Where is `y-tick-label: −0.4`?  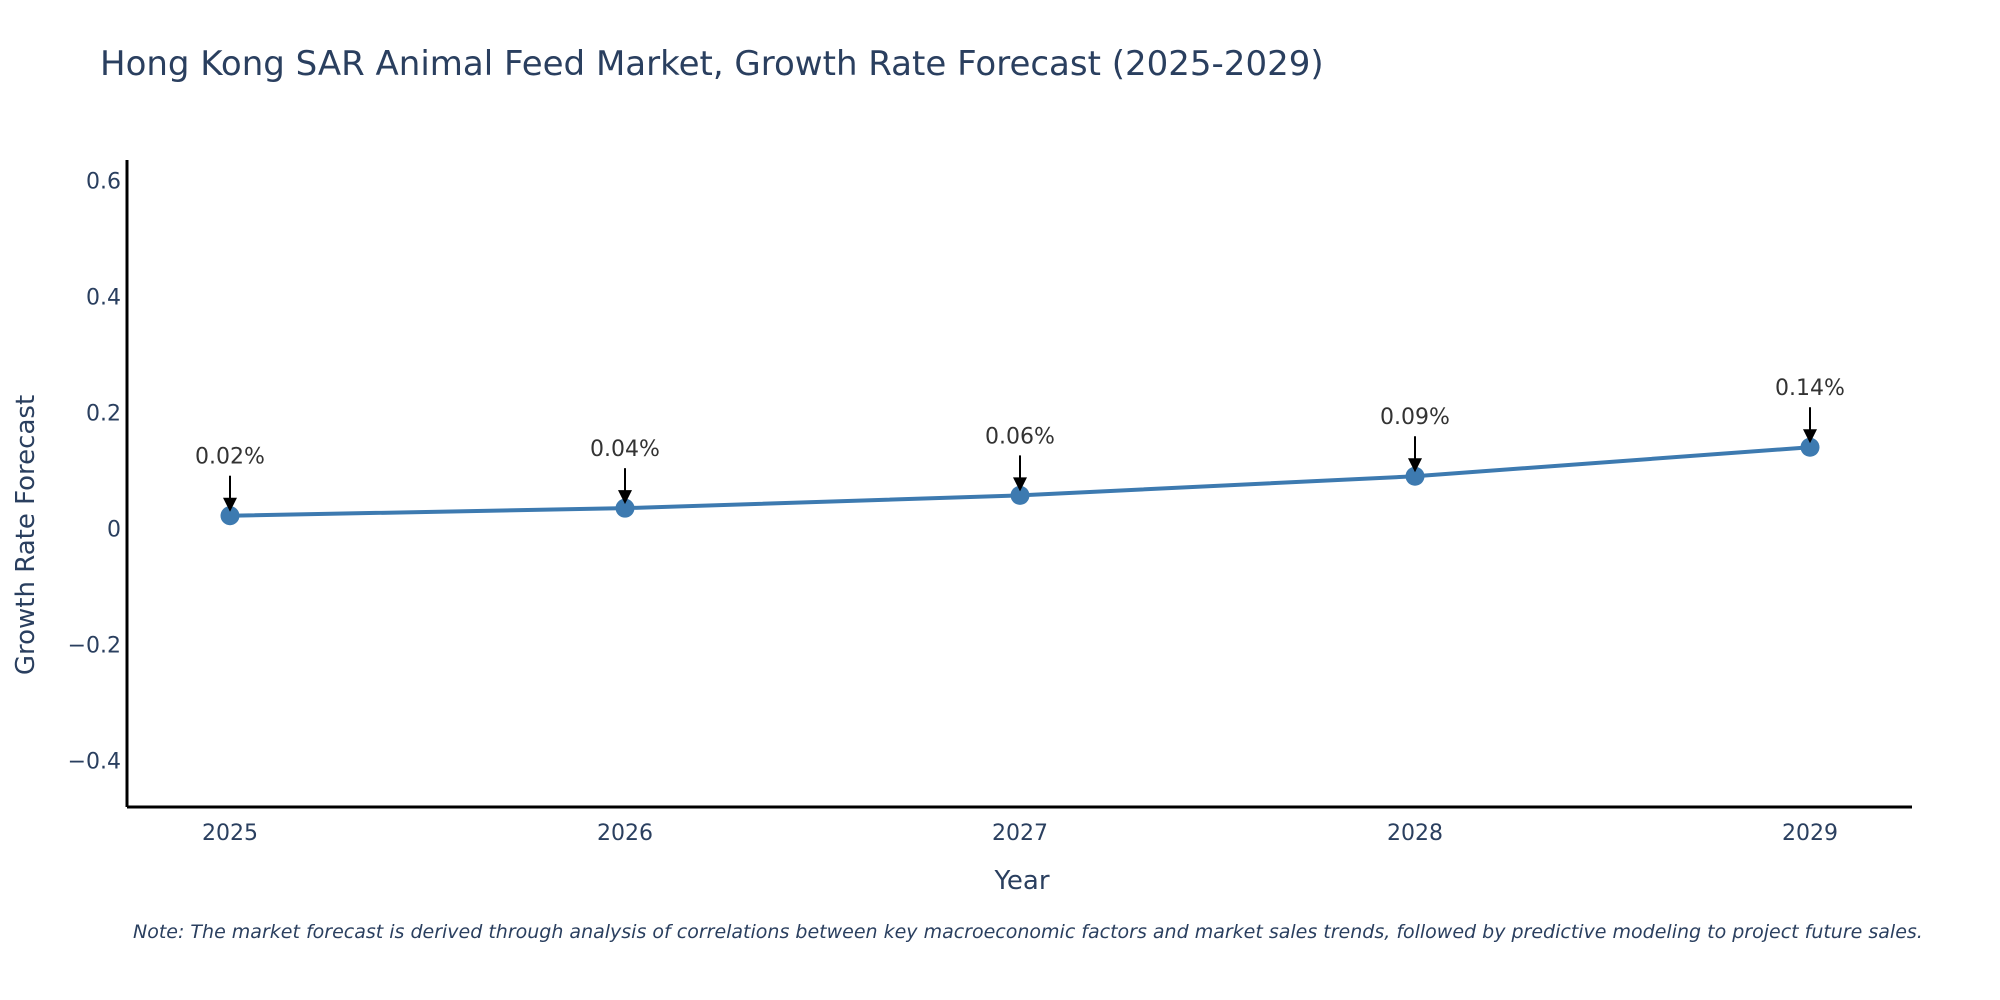
y-tick-label: −0.4 is located at coordinates (94, 762).